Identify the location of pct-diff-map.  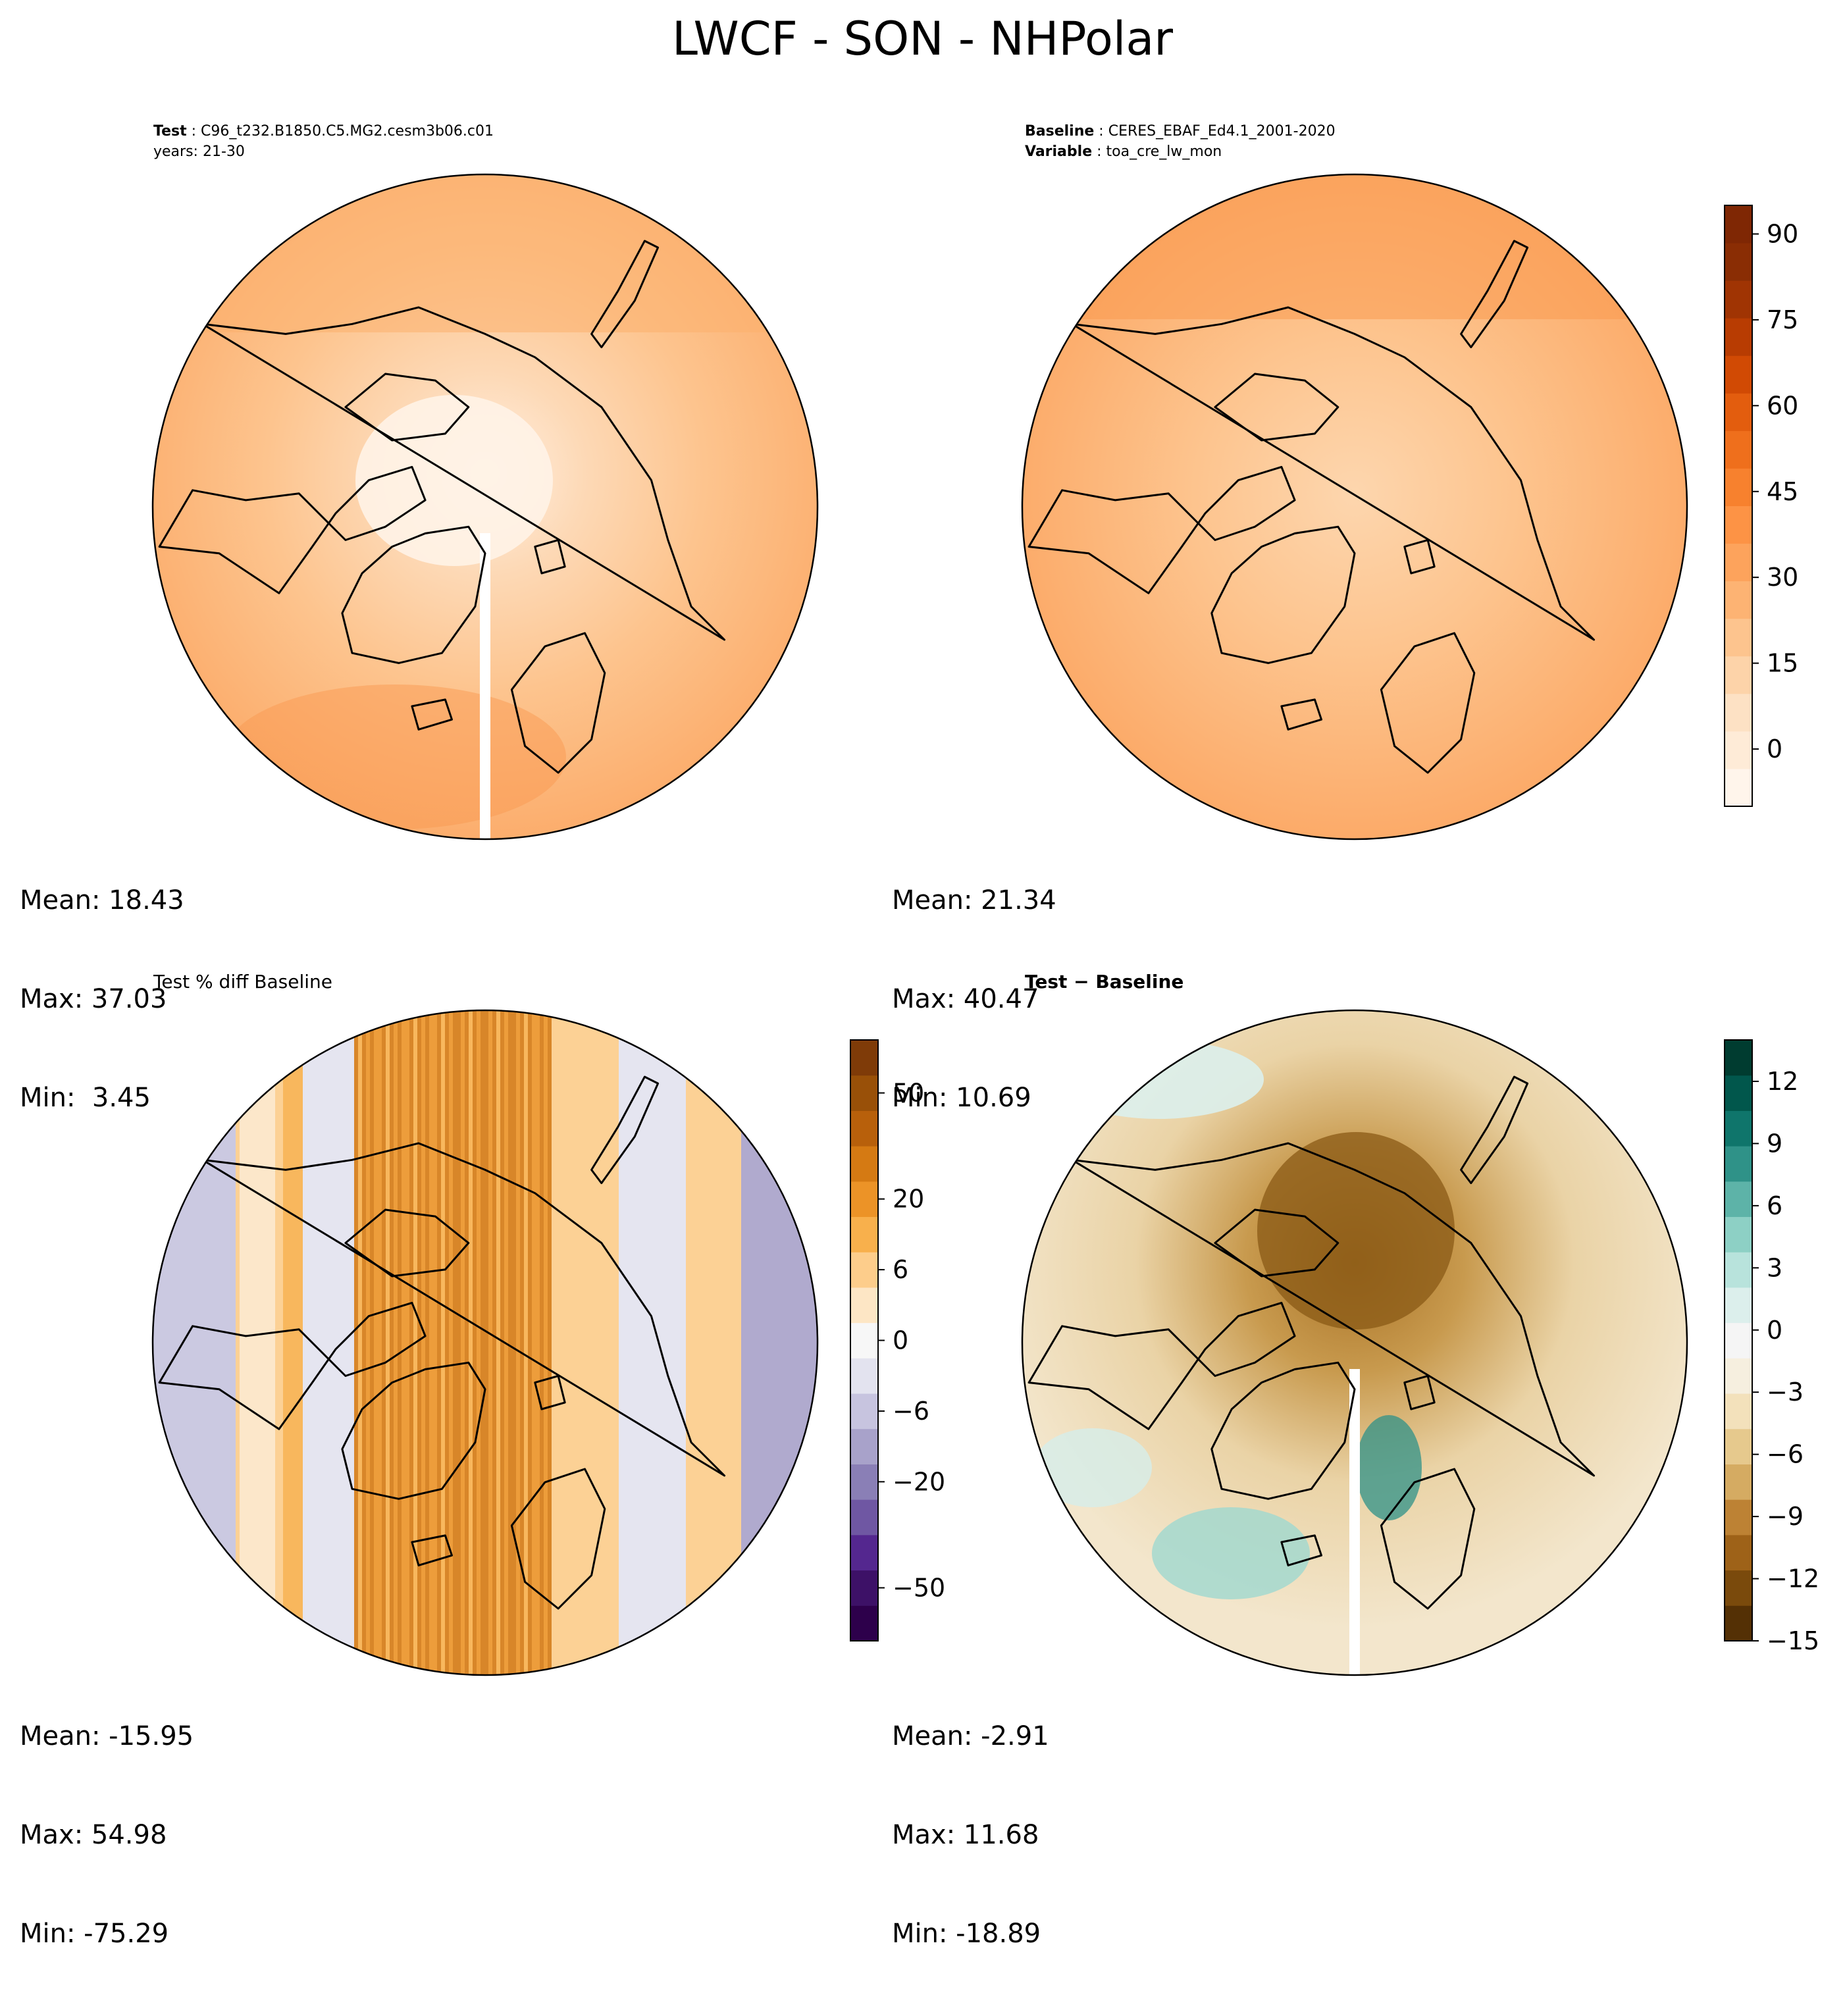
(485, 1342).